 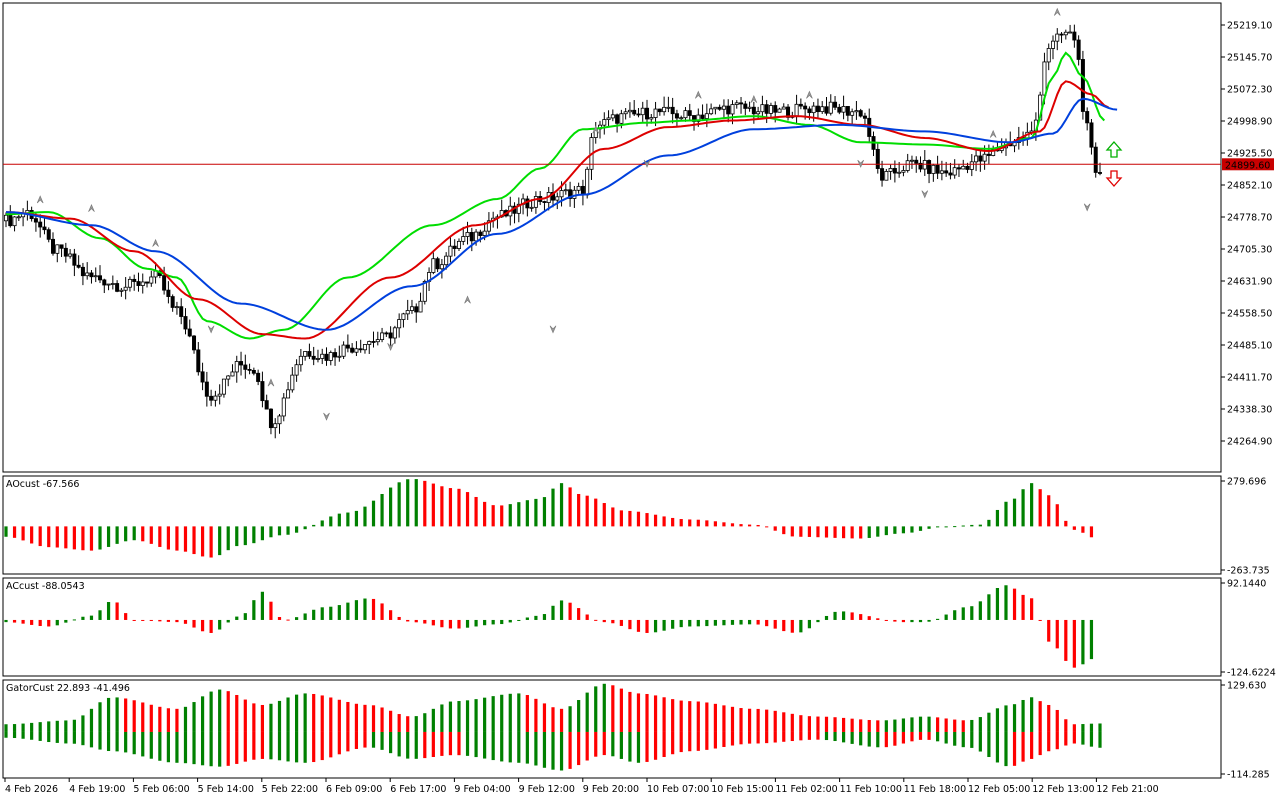 I want to click on fractal-down-marker, so click(x=326, y=416).